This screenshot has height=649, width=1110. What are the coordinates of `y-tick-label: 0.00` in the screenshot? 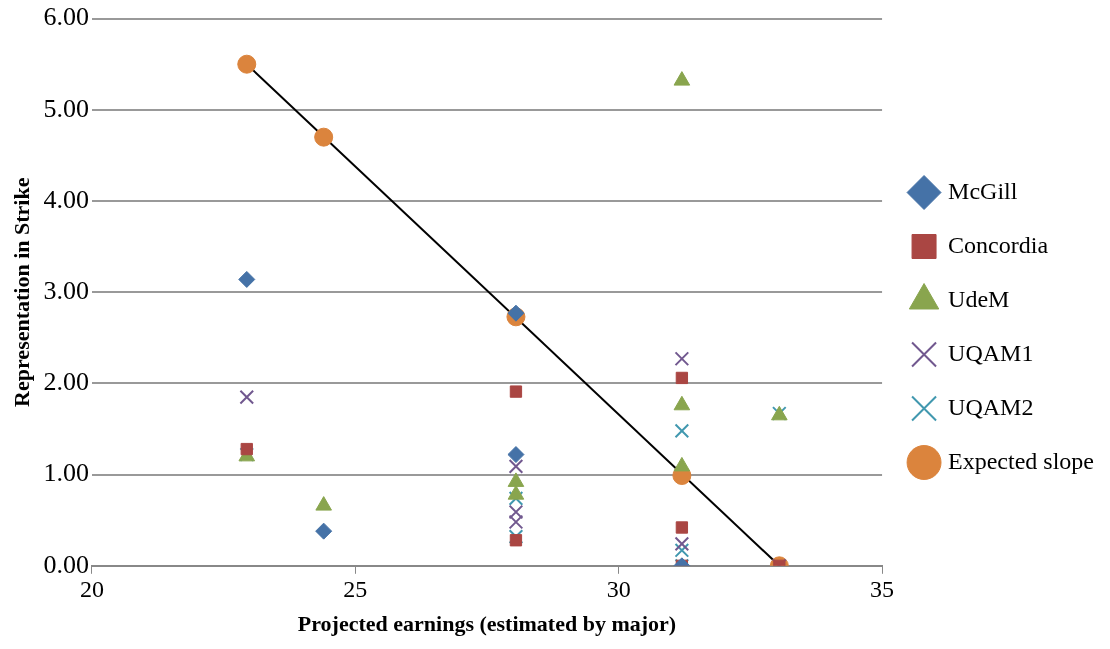 It's located at (66, 564).